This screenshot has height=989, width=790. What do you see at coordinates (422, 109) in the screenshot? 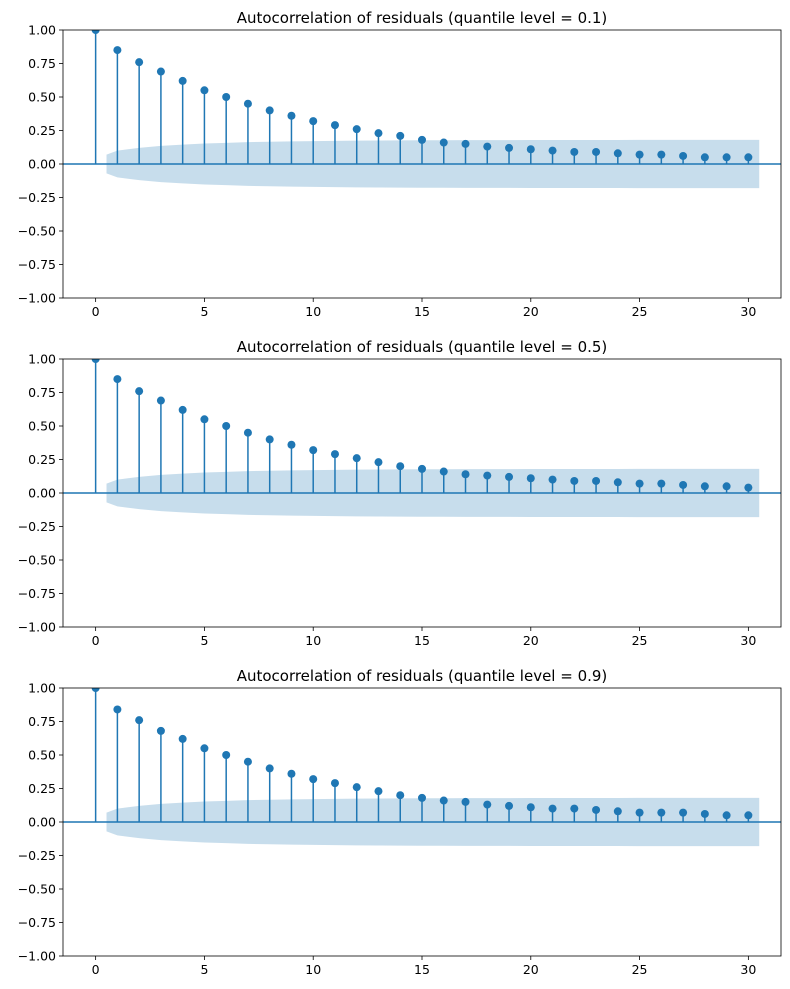
I see `plot-area` at bounding box center [422, 109].